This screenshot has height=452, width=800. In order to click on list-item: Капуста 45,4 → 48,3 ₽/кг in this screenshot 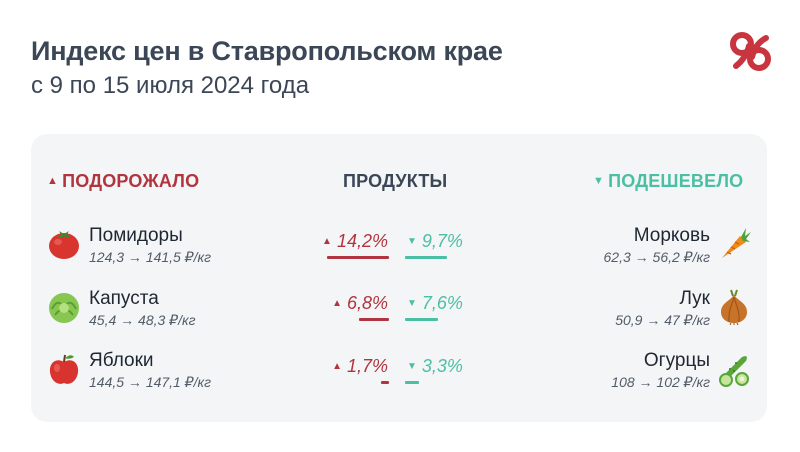, I will do `click(142, 308)`.